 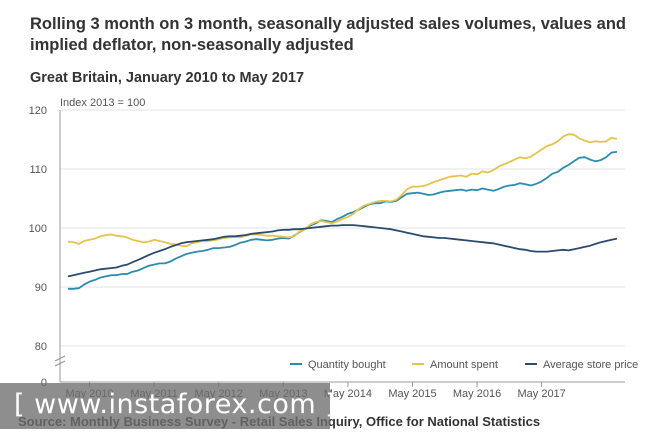 What do you see at coordinates (590, 365) in the screenshot?
I see `legend-label: Average store price` at bounding box center [590, 365].